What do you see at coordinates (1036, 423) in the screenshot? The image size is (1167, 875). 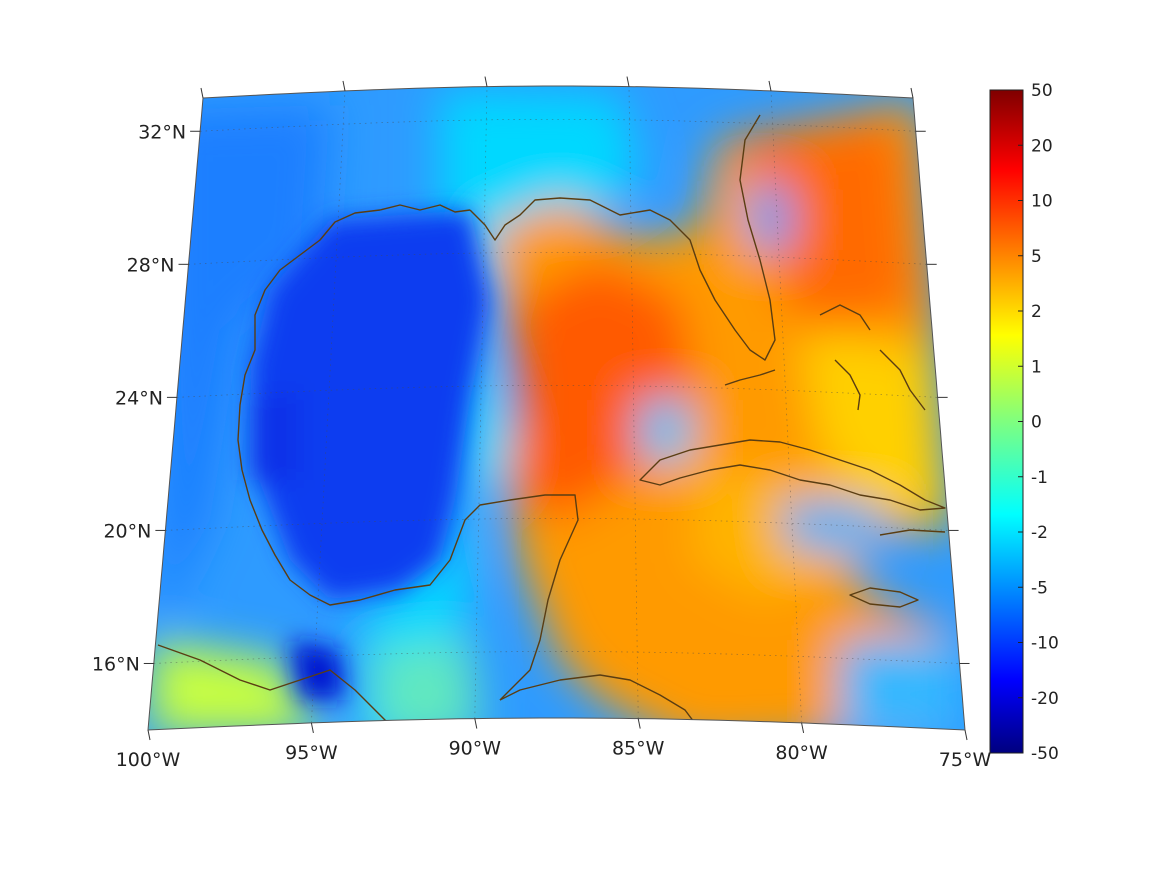 I see `colorbar-tick-label: 0` at bounding box center [1036, 423].